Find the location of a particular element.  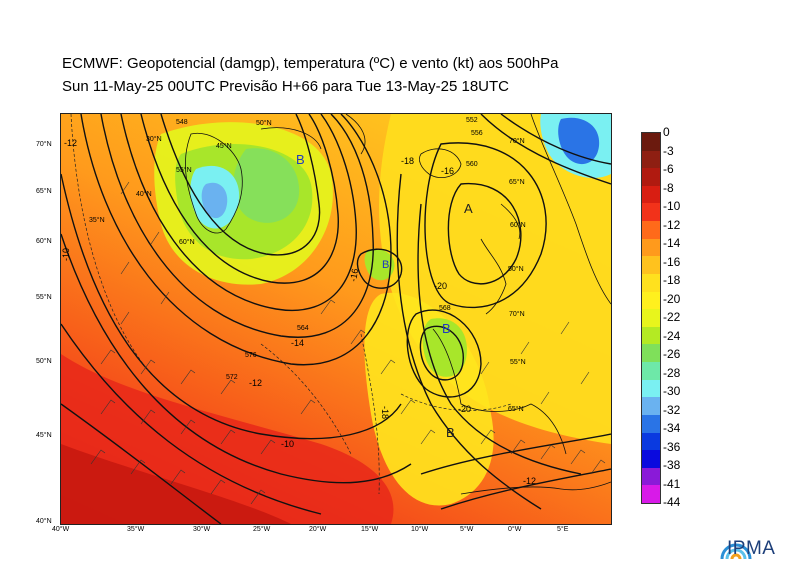

geopotential-label: 556 is located at coordinates (477, 133).